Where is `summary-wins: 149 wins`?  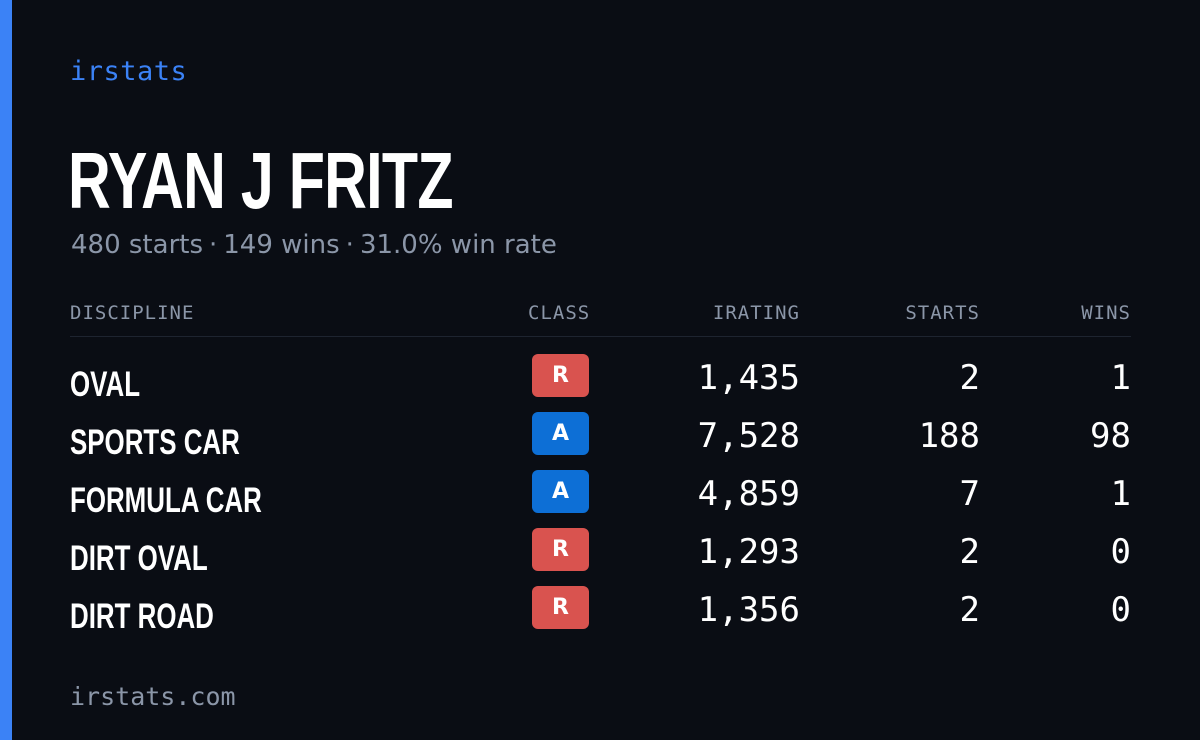
summary-wins: 149 wins is located at coordinates (281, 245).